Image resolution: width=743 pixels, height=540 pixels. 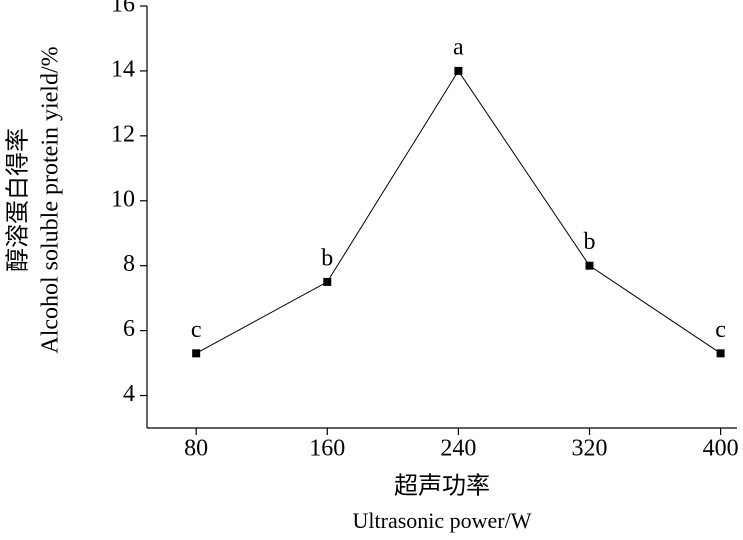 I want to click on x-tick-label: 160, so click(x=327, y=449).